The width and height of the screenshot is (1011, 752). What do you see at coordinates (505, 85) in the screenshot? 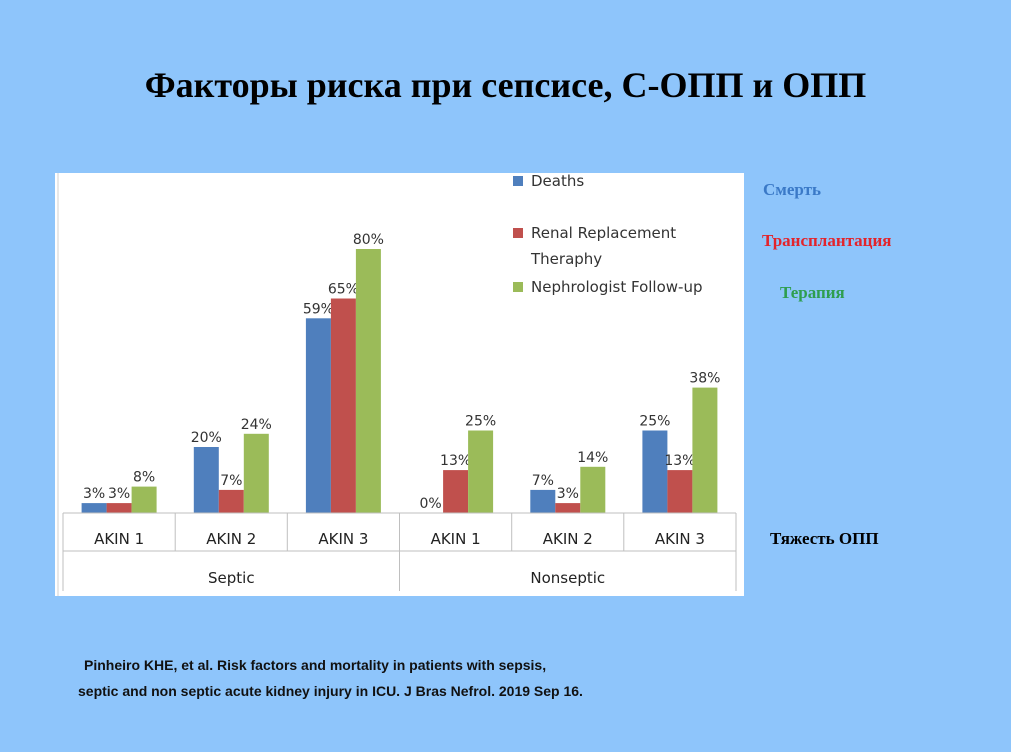
I see `slide-title: Факторы риска при сепсисе, С-ОПП и ОПП` at bounding box center [505, 85].